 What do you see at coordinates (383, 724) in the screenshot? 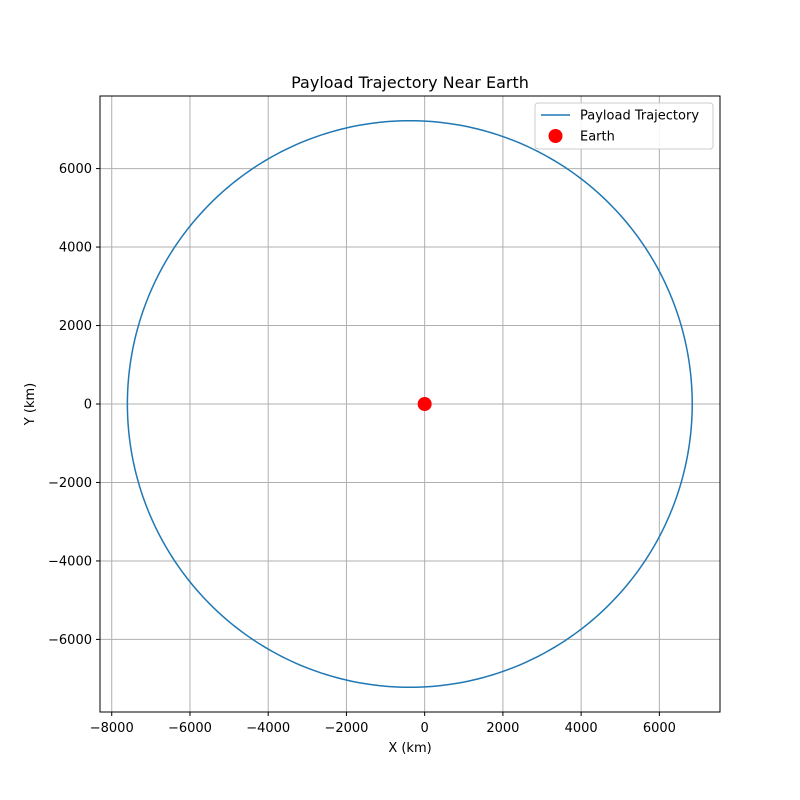
I see `x-axis: −8000 −6000 −4000 −2000 0 2000 4000 6000` at bounding box center [383, 724].